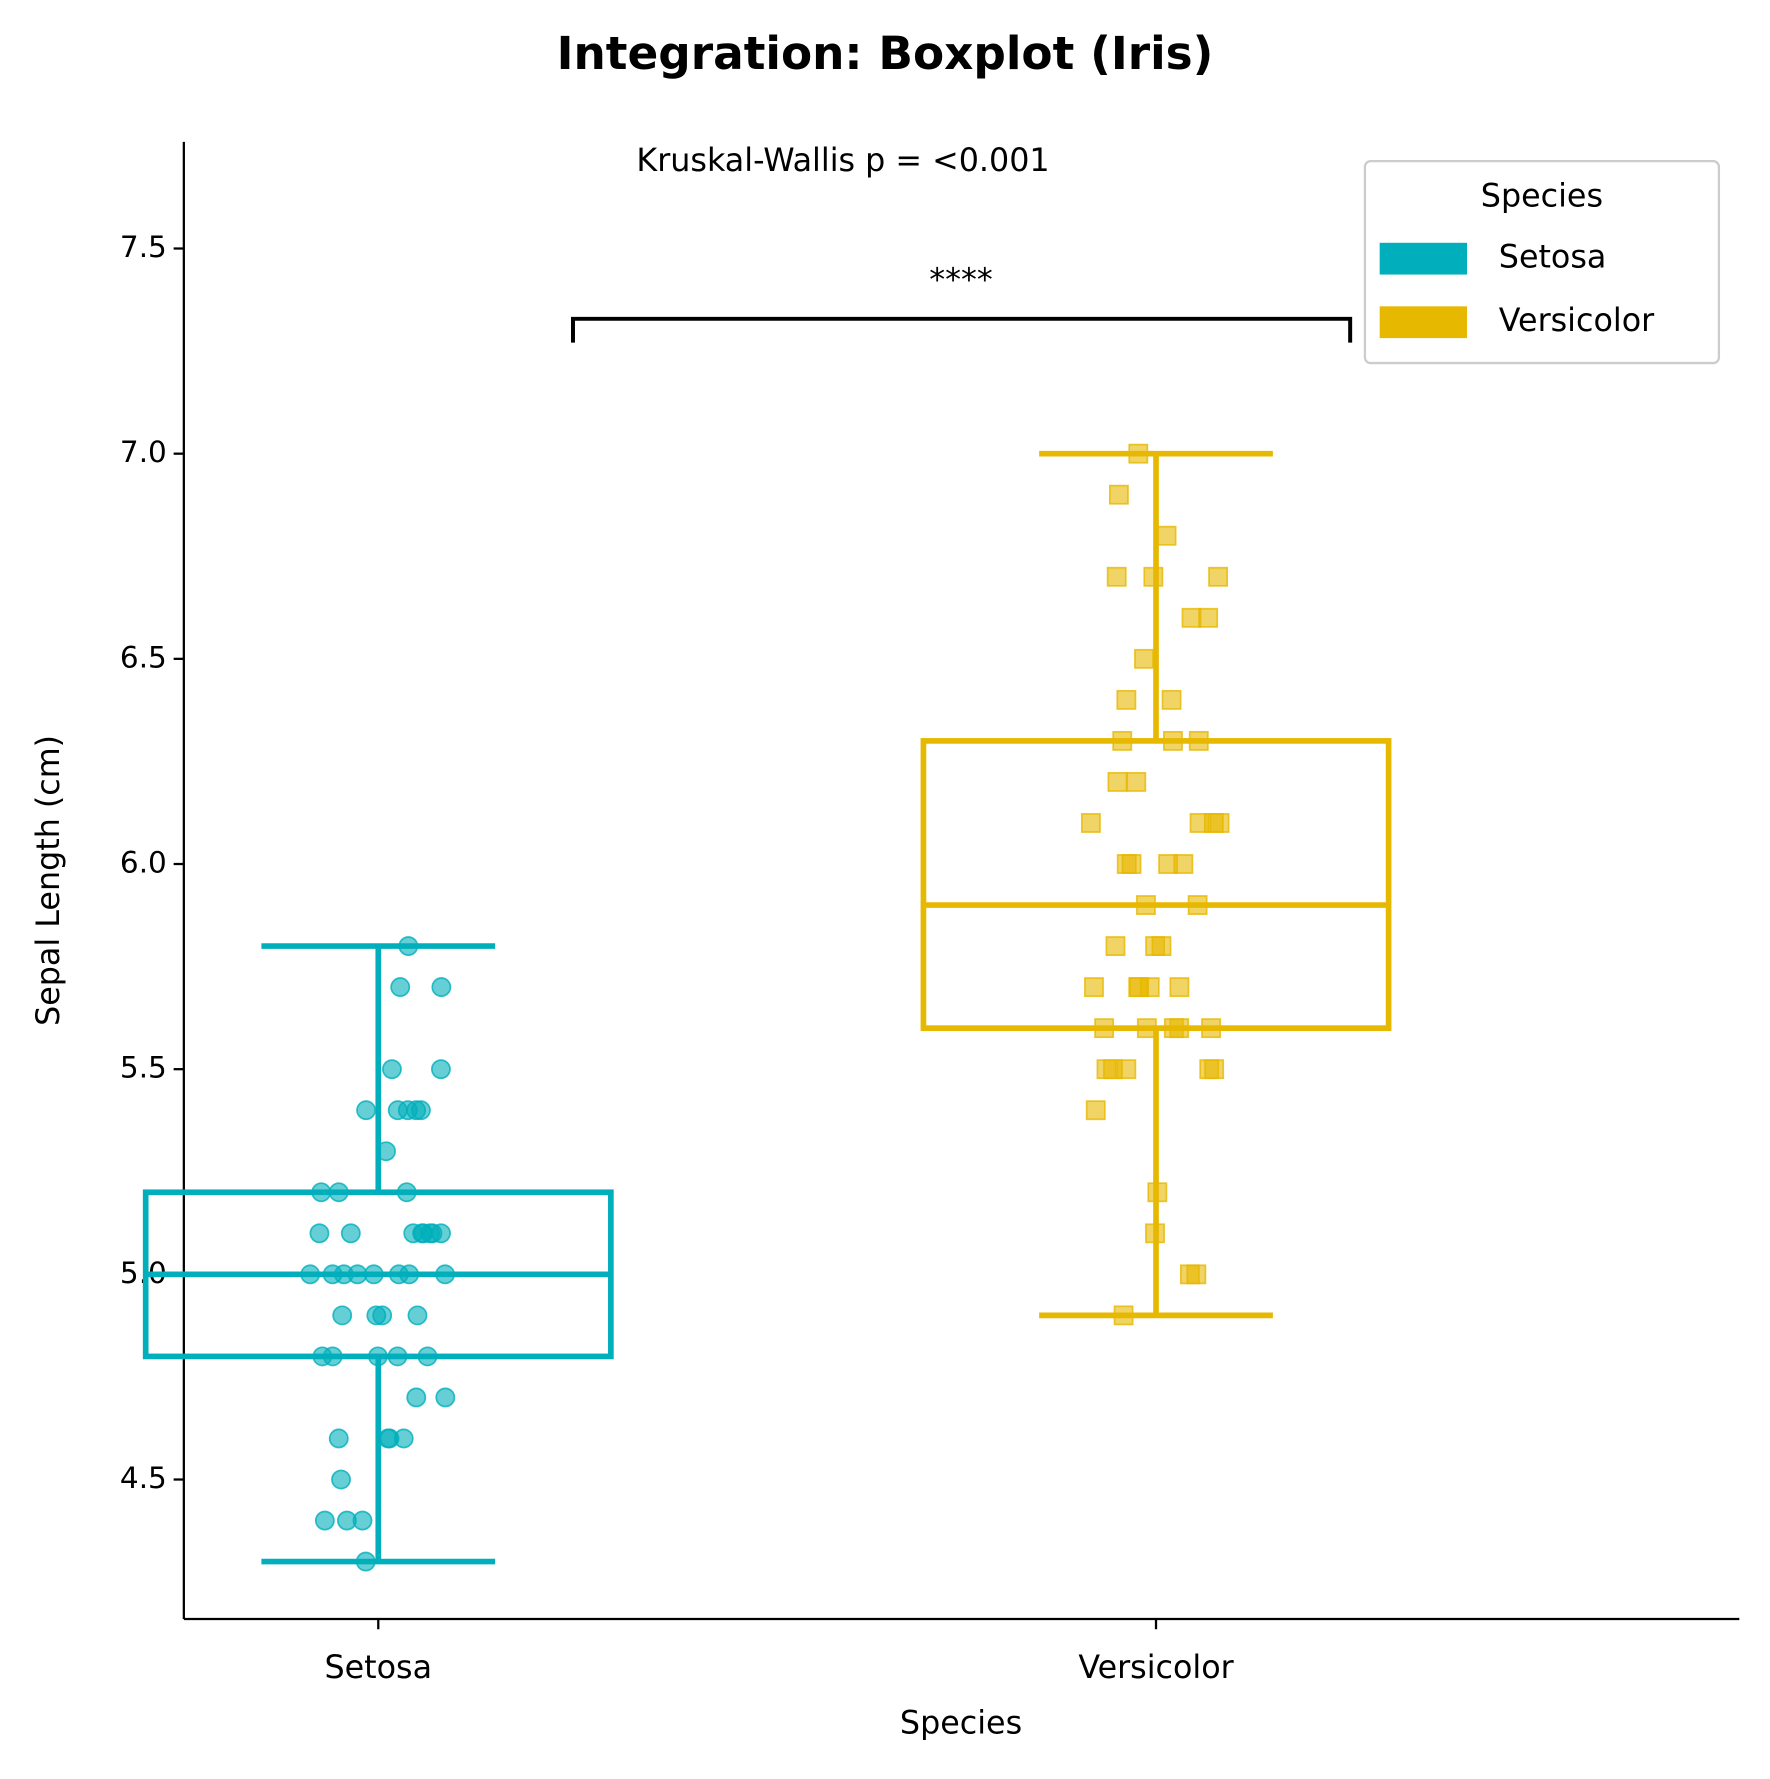 Image resolution: width=1770 pixels, height=1779 pixels. I want to click on x-tick-label: Setosa, so click(378, 1668).